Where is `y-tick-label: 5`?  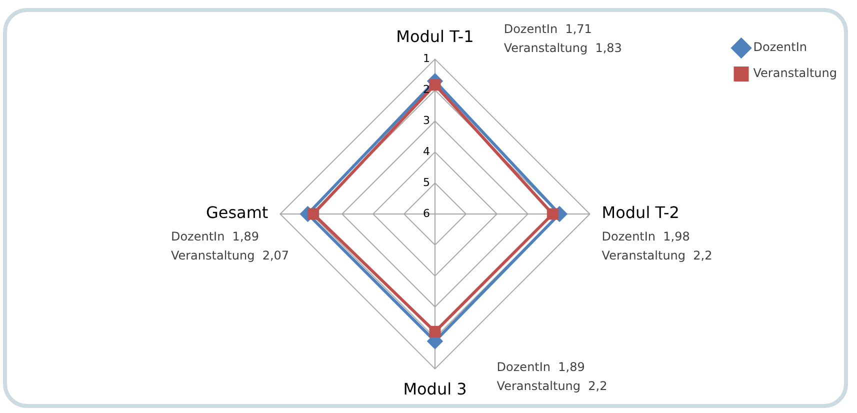
y-tick-label: 5 is located at coordinates (426, 182).